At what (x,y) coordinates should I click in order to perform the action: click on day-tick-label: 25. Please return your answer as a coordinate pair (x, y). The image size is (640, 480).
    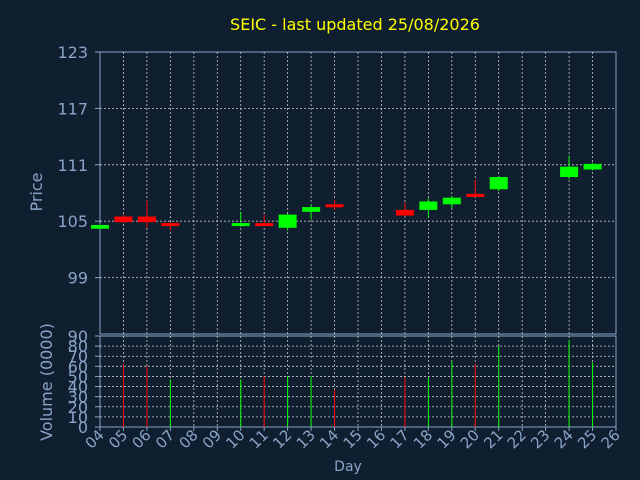
    Looking at the image, I should click on (587, 439).